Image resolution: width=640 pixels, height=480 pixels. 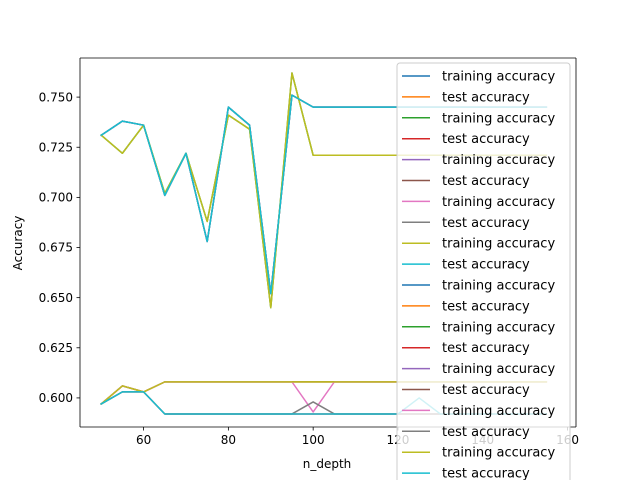 What do you see at coordinates (56, 97) in the screenshot?
I see `y-tick-label: 0.750` at bounding box center [56, 97].